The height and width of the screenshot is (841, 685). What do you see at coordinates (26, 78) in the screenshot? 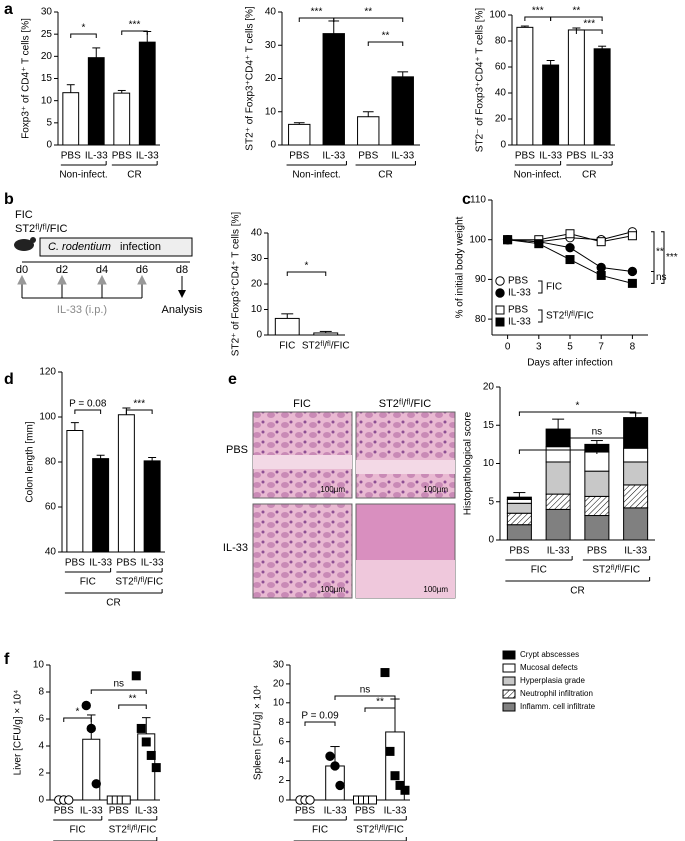
I see `y-axis-label: Foxp3⁺ of CD4⁺ T cells [%]` at bounding box center [26, 78].